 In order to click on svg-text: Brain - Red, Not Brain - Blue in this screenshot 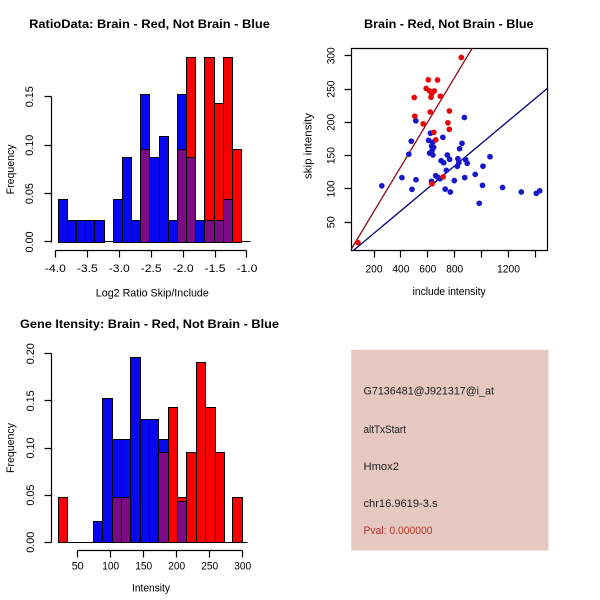, I will do `click(449, 24)`.